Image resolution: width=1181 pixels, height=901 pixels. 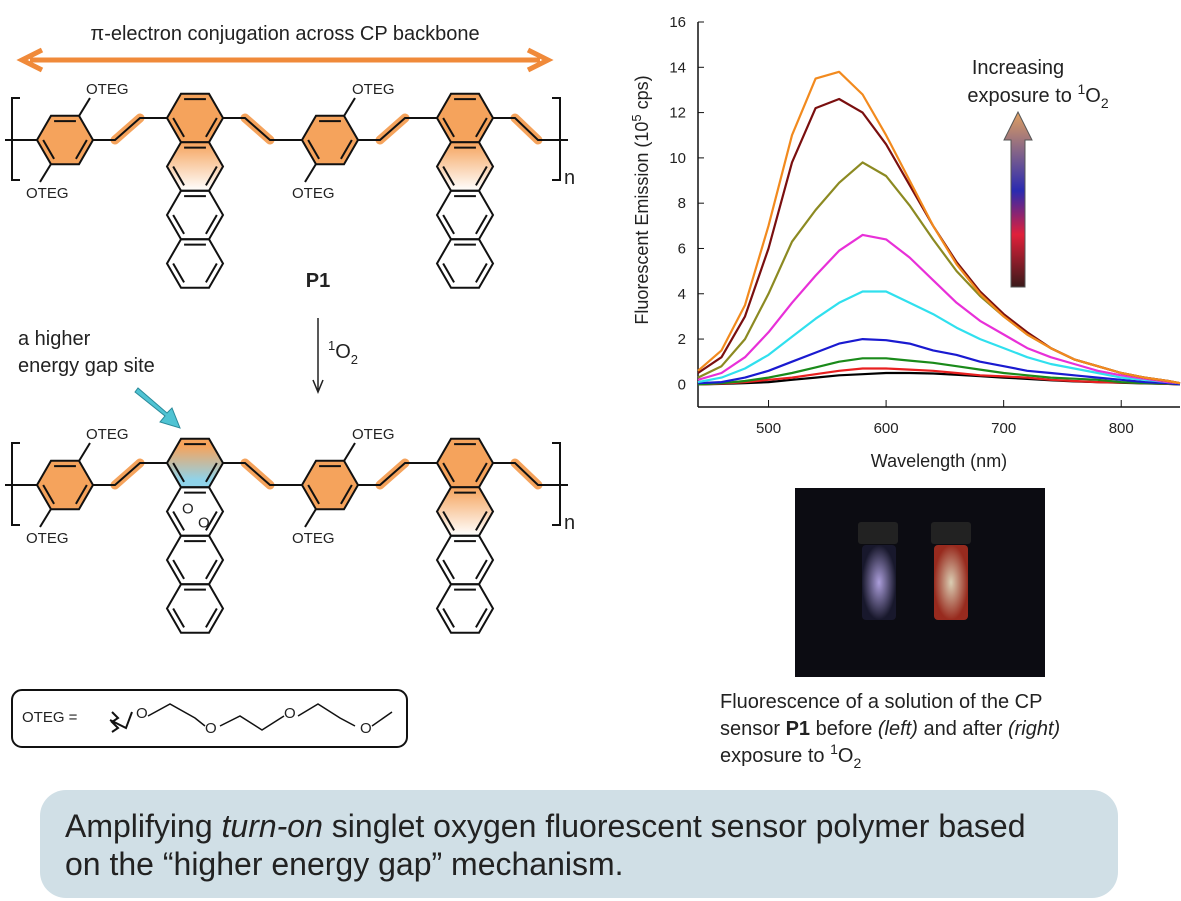 I want to click on site-label: a higher, so click(x=54, y=339).